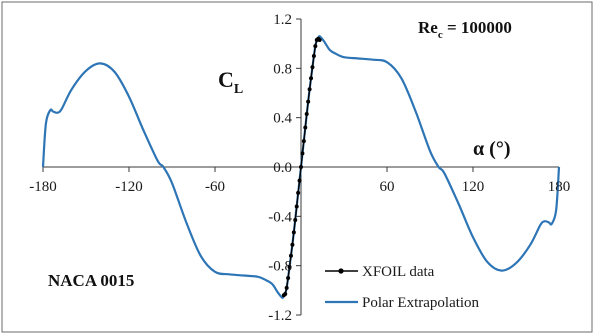 Image resolution: width=594 pixels, height=334 pixels. I want to click on y-tick-label: -0.8, so click(280, 267).